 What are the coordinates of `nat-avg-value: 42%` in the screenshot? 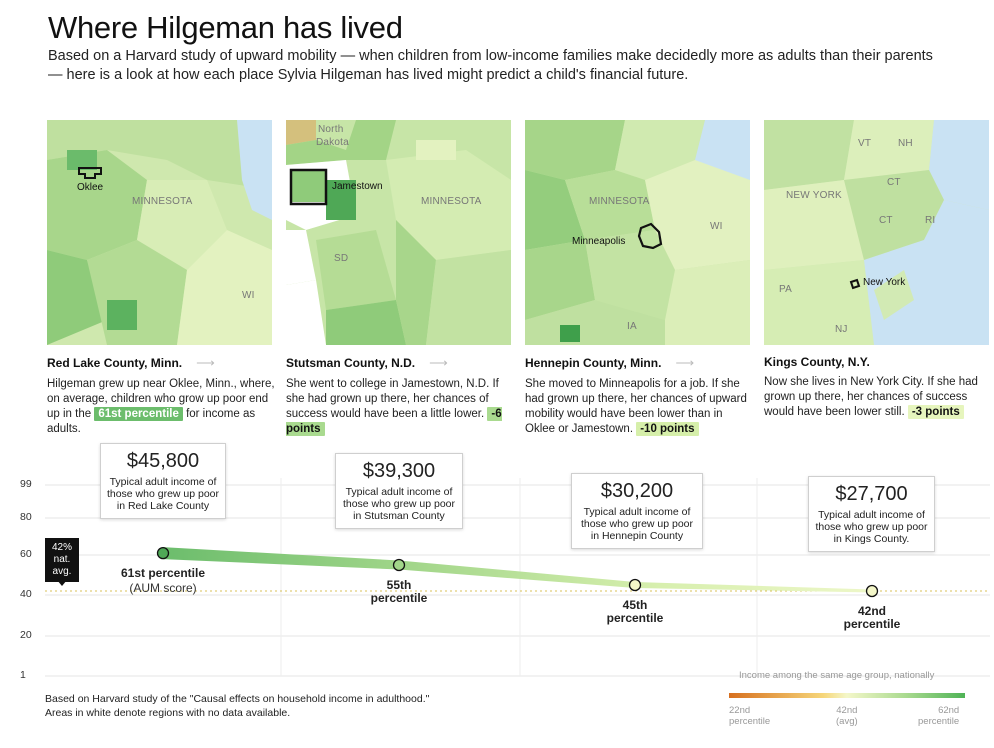 It's located at (61, 547).